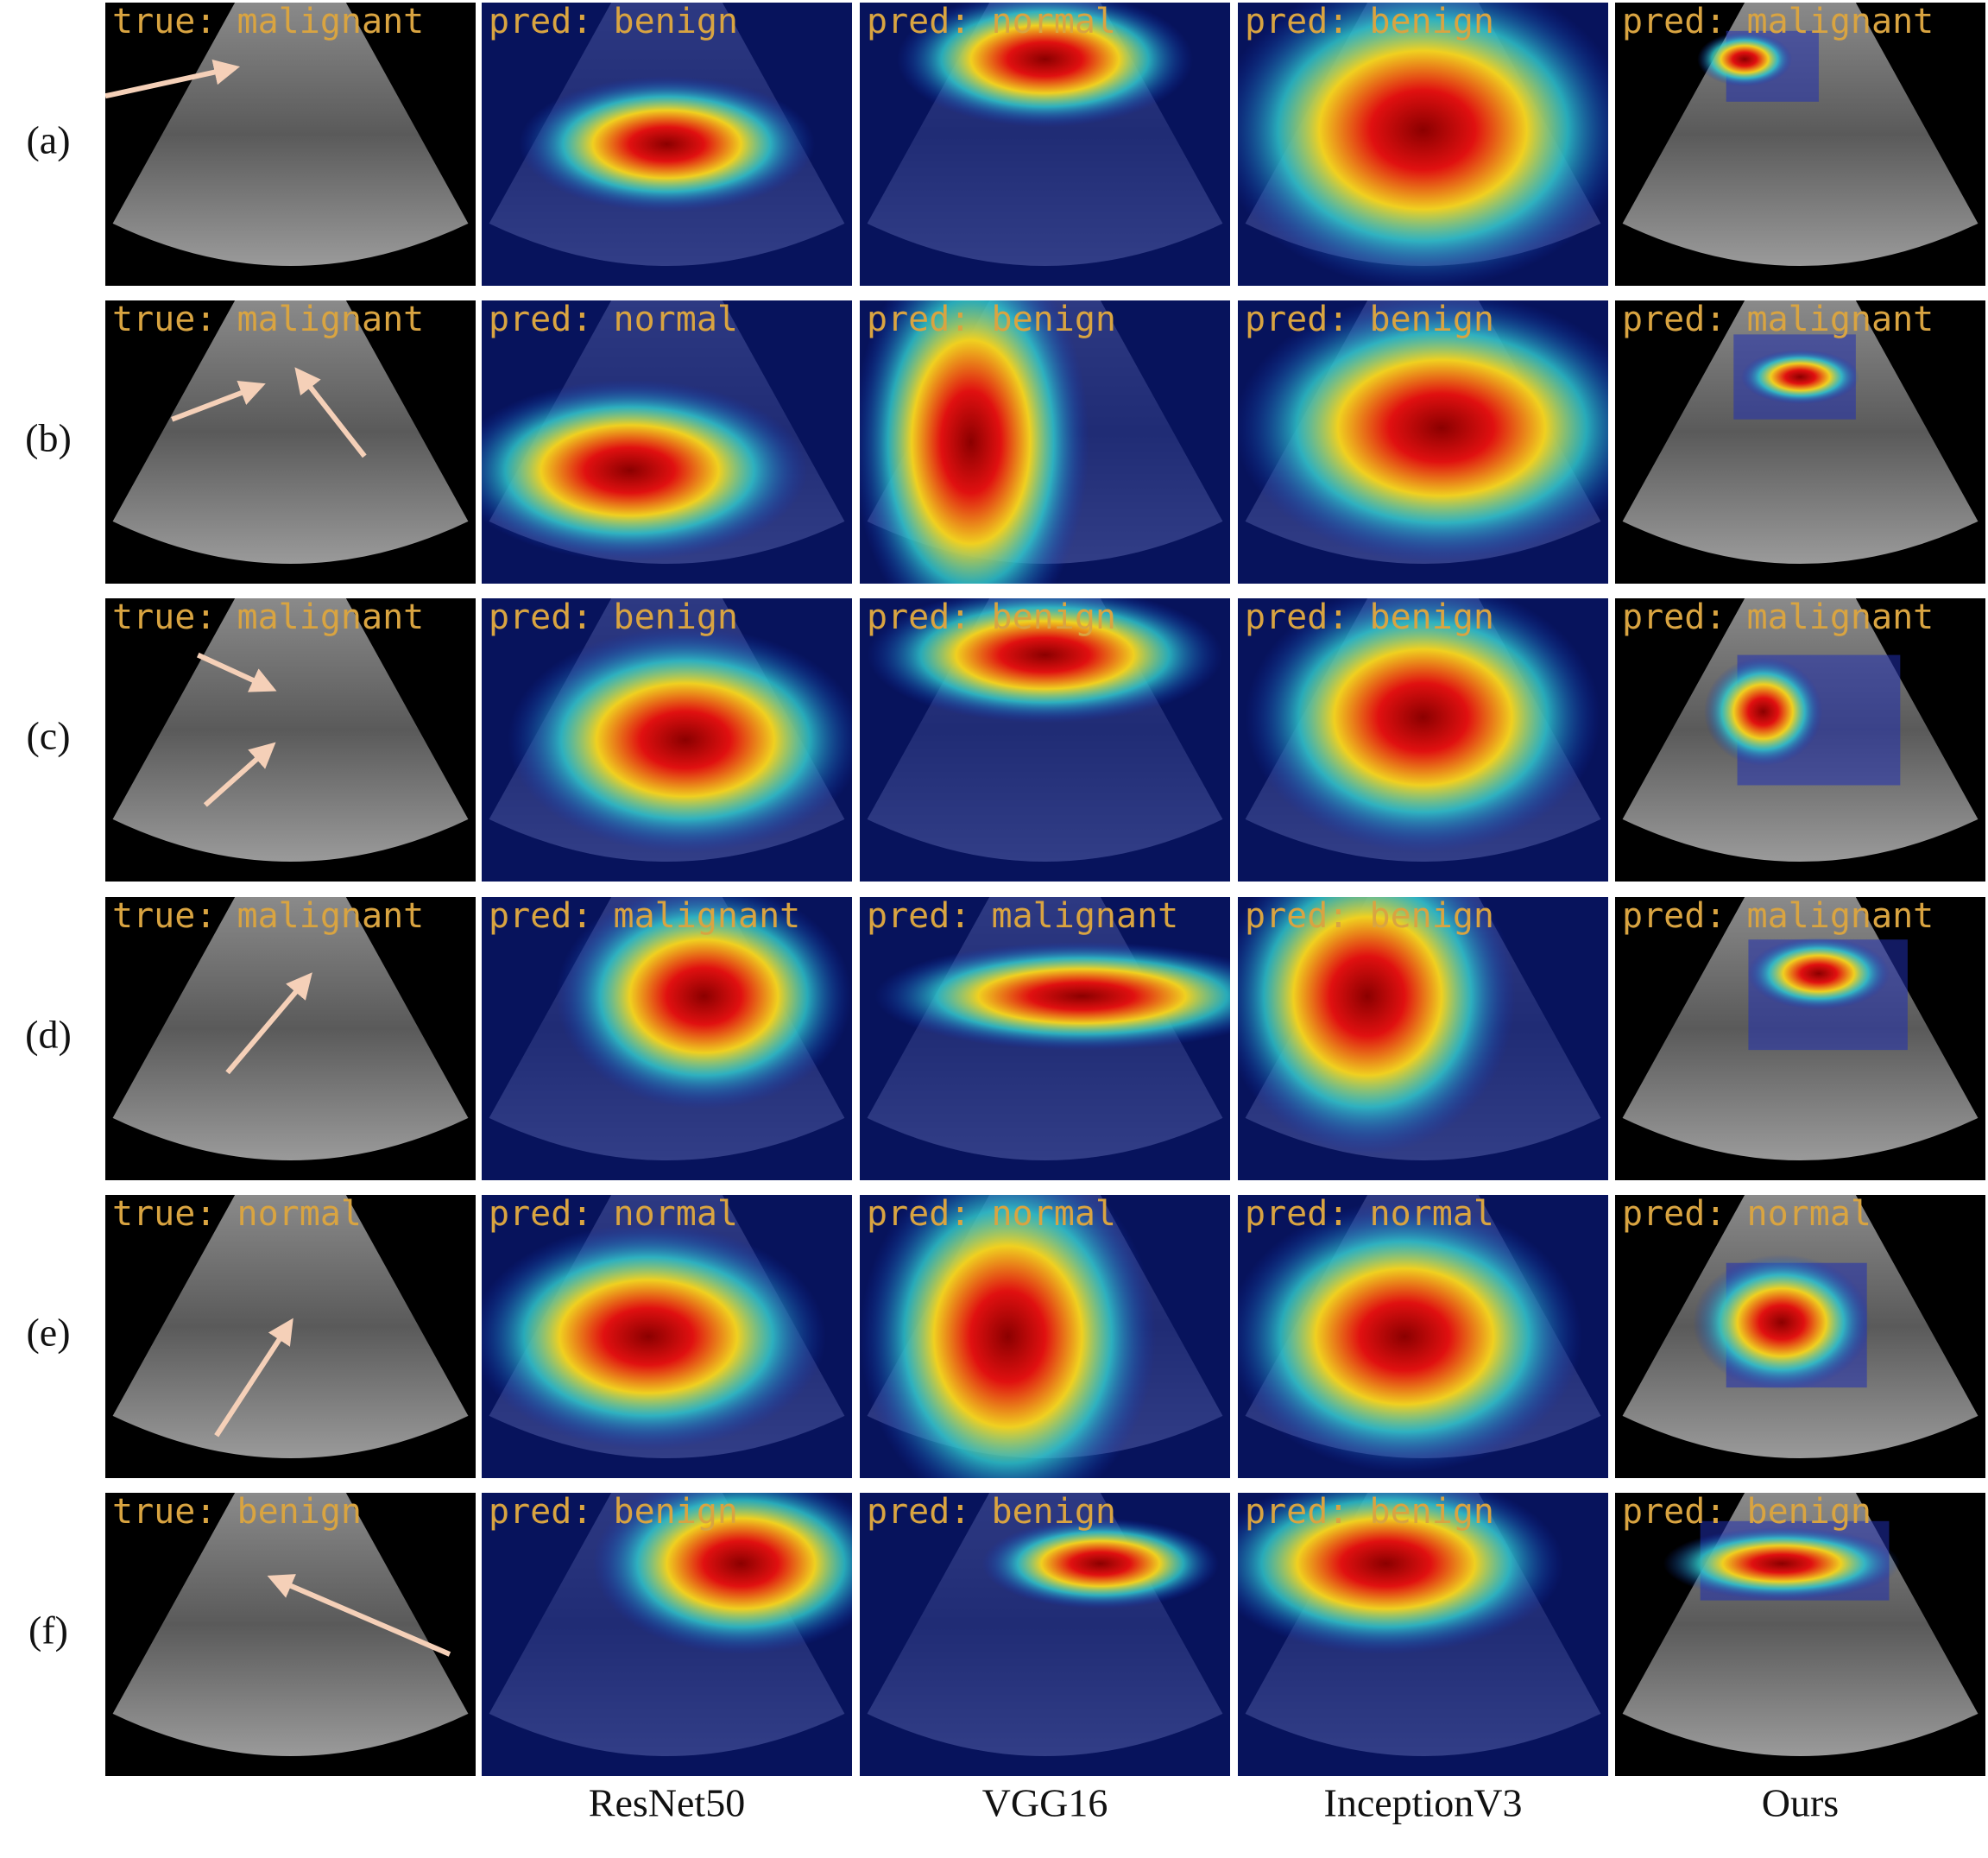 The width and height of the screenshot is (1988, 1858). Describe the element at coordinates (48, 438) in the screenshot. I see `row-label: (b)` at that location.